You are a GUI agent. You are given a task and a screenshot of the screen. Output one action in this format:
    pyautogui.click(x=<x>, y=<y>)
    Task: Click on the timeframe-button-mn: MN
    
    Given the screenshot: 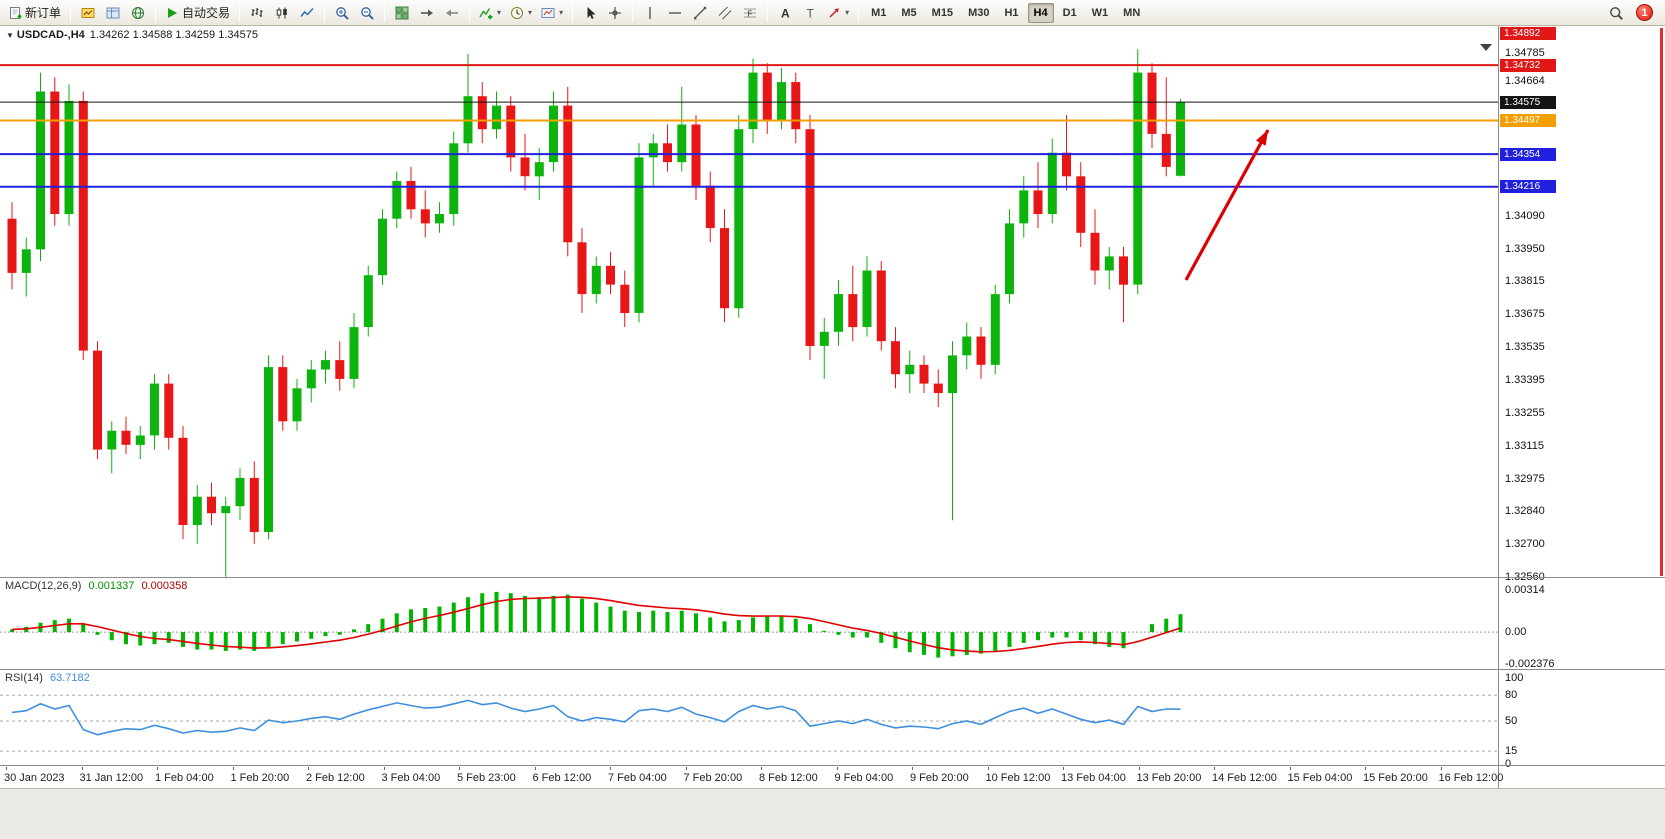 What is the action you would take?
    pyautogui.click(x=1132, y=12)
    